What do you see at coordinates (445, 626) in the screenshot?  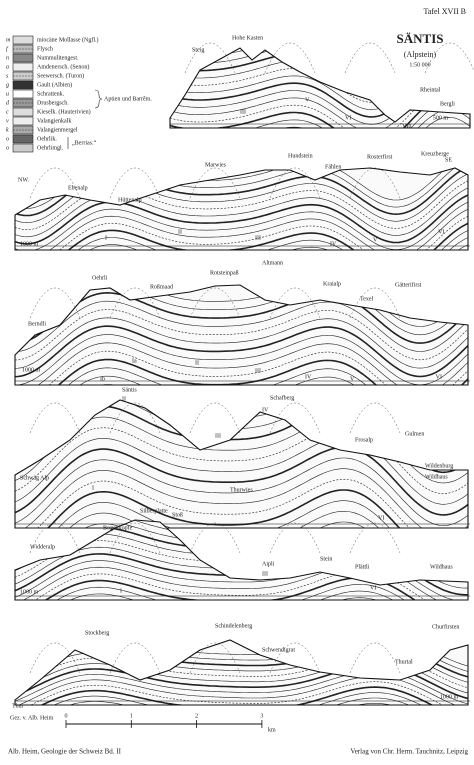 I see `section-label: Churfirsten` at bounding box center [445, 626].